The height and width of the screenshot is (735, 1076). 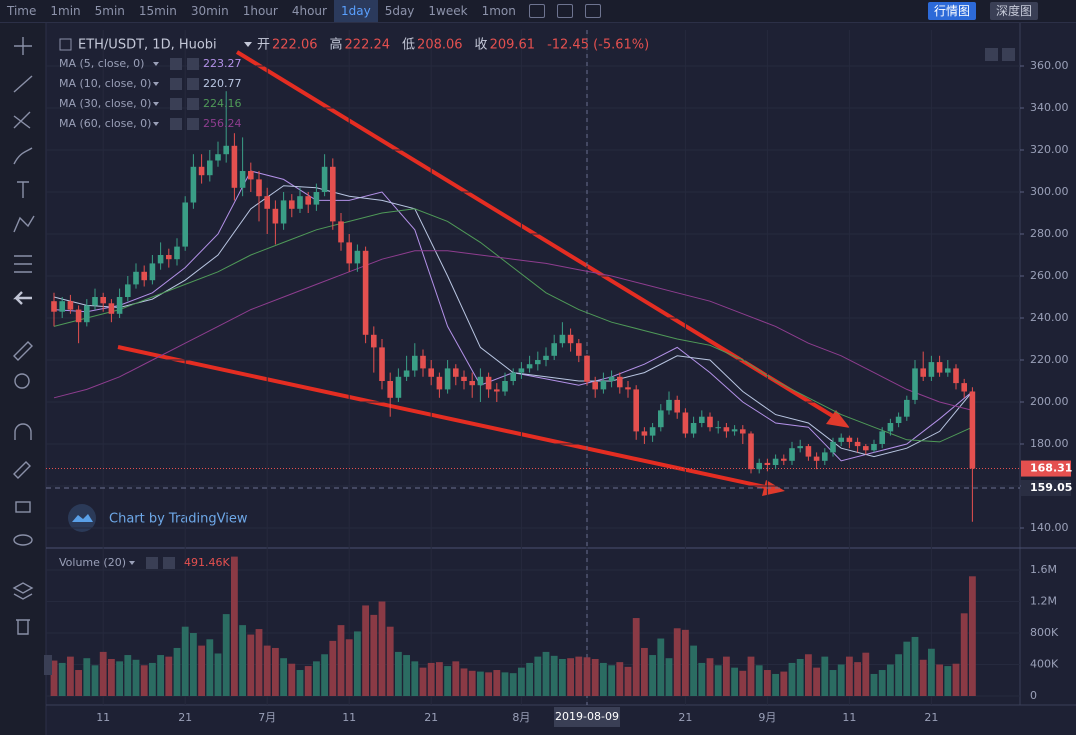 I want to click on y-tick-label: 360.00, so click(x=1049, y=65).